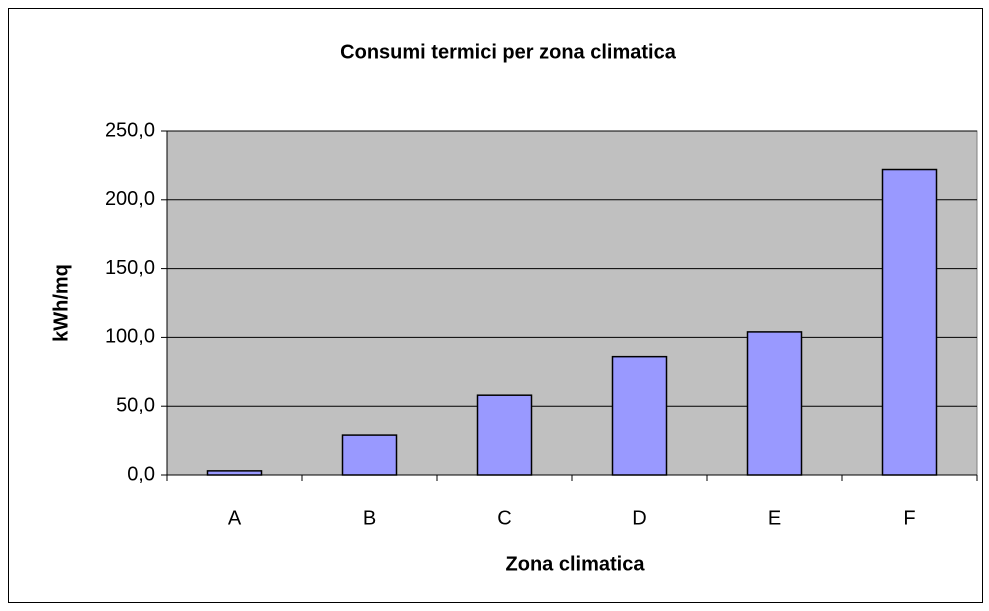 The height and width of the screenshot is (611, 989). I want to click on y-tick-label: 200,0, so click(130, 199).